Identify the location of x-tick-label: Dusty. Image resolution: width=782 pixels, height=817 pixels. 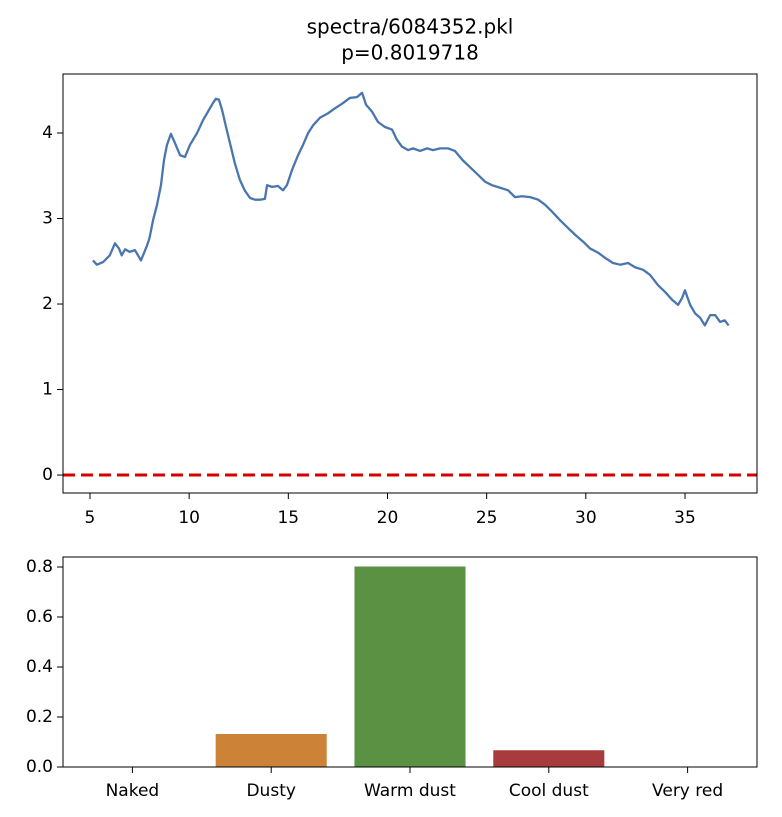
(270, 791).